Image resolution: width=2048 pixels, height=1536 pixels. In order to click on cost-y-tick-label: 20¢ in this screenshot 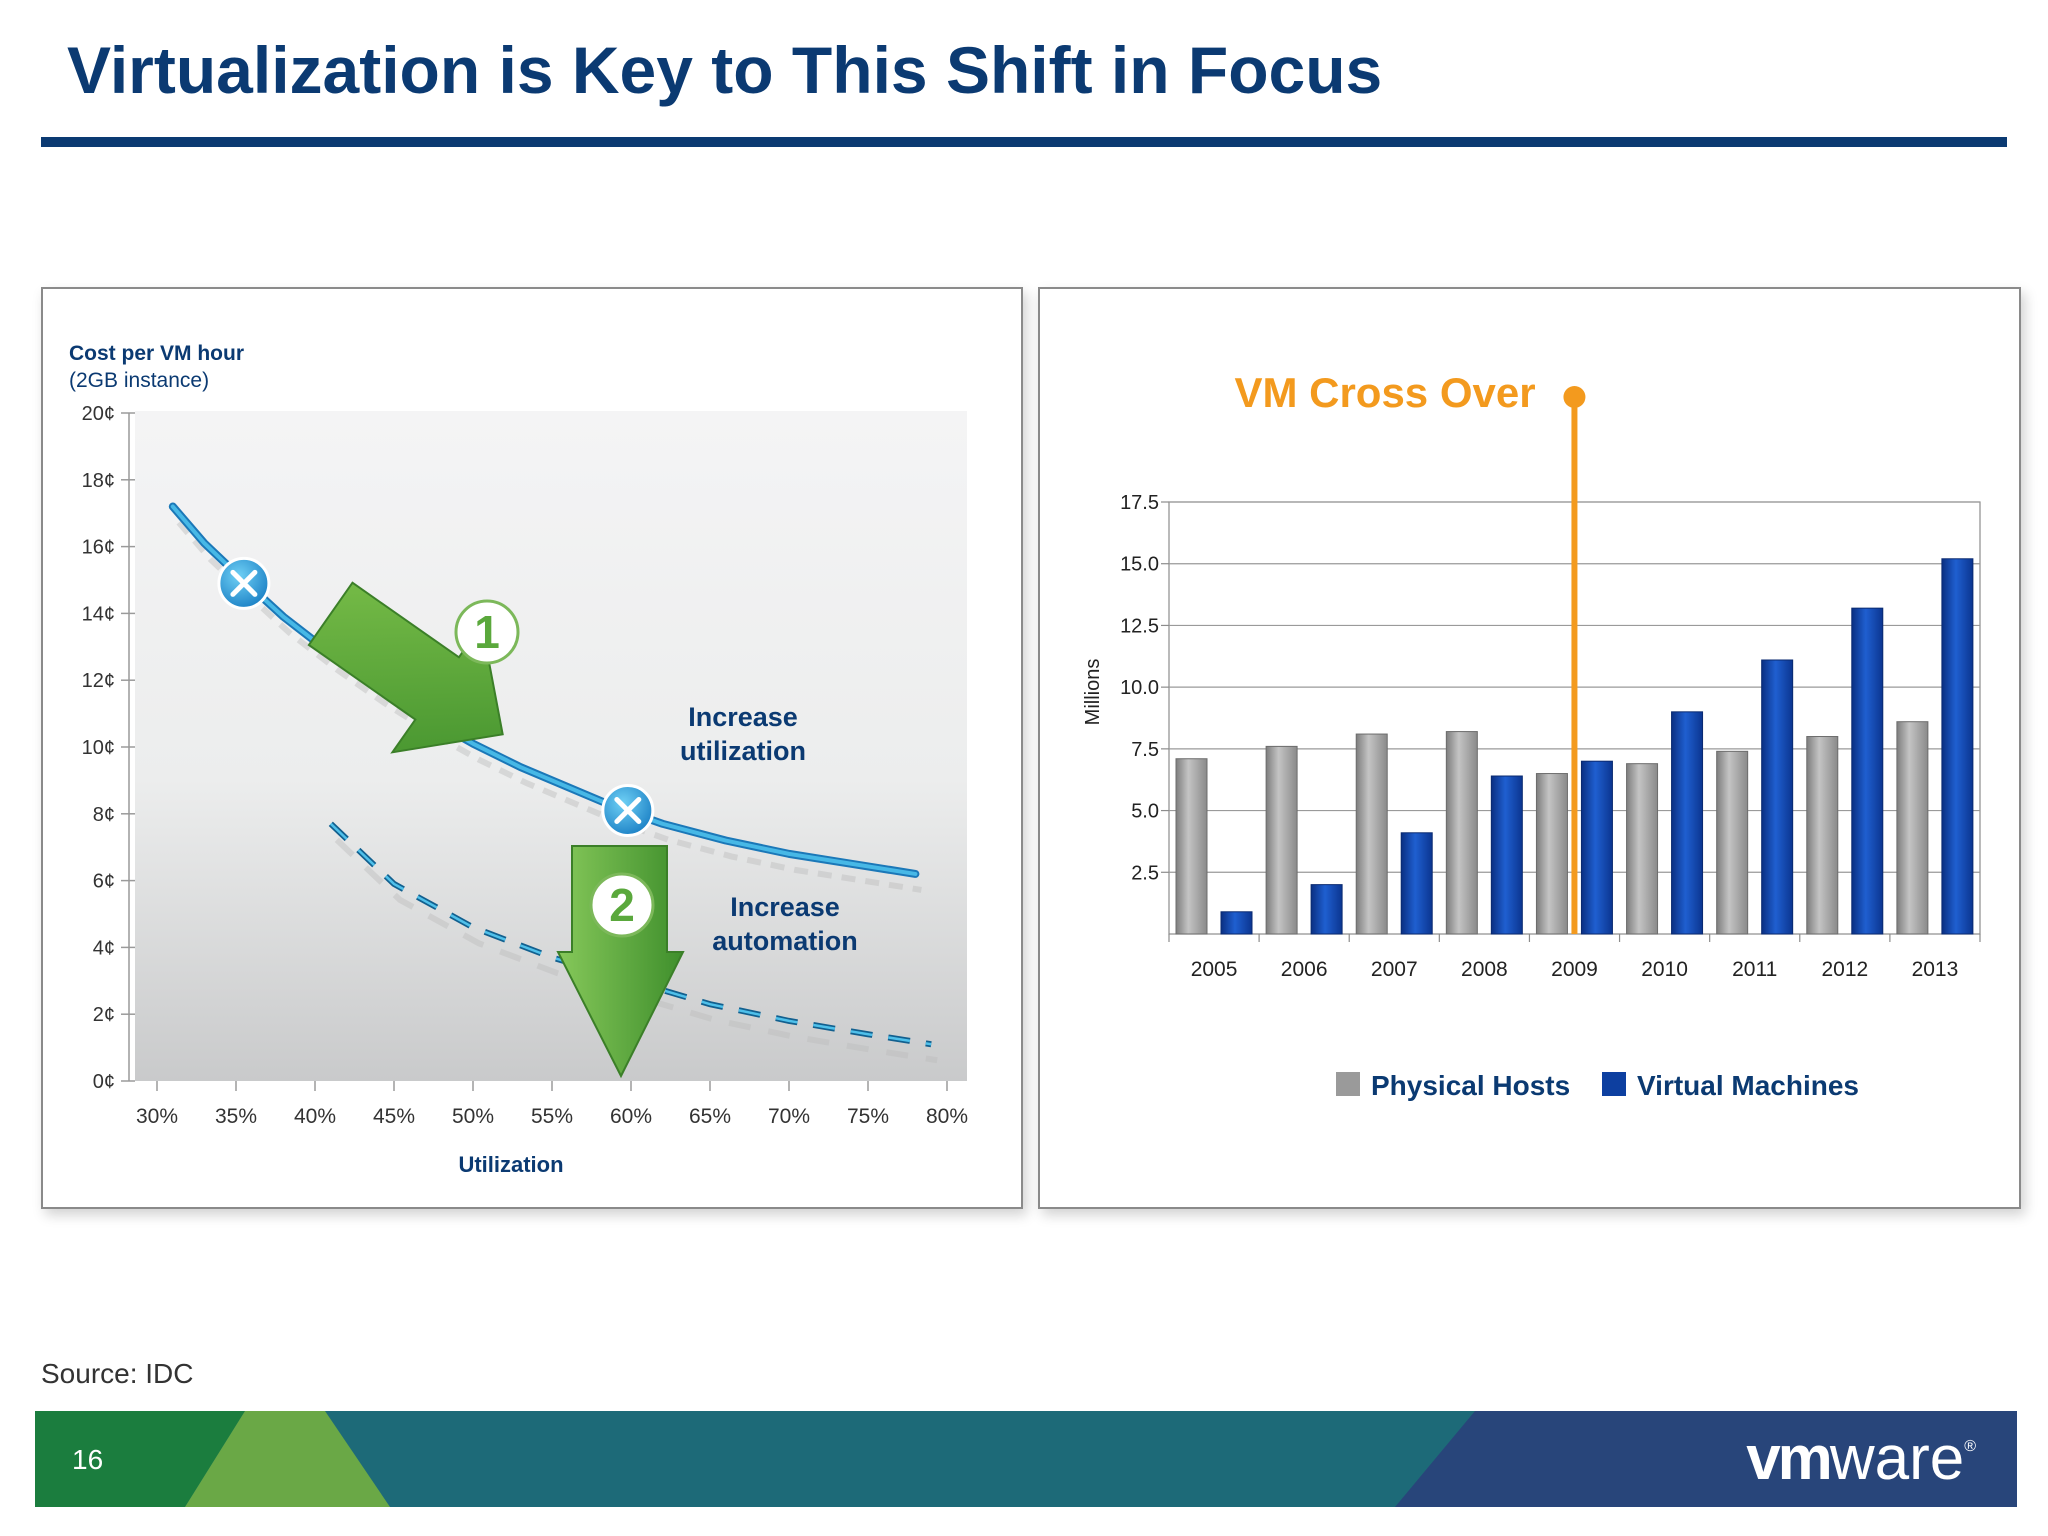, I will do `click(98, 414)`.